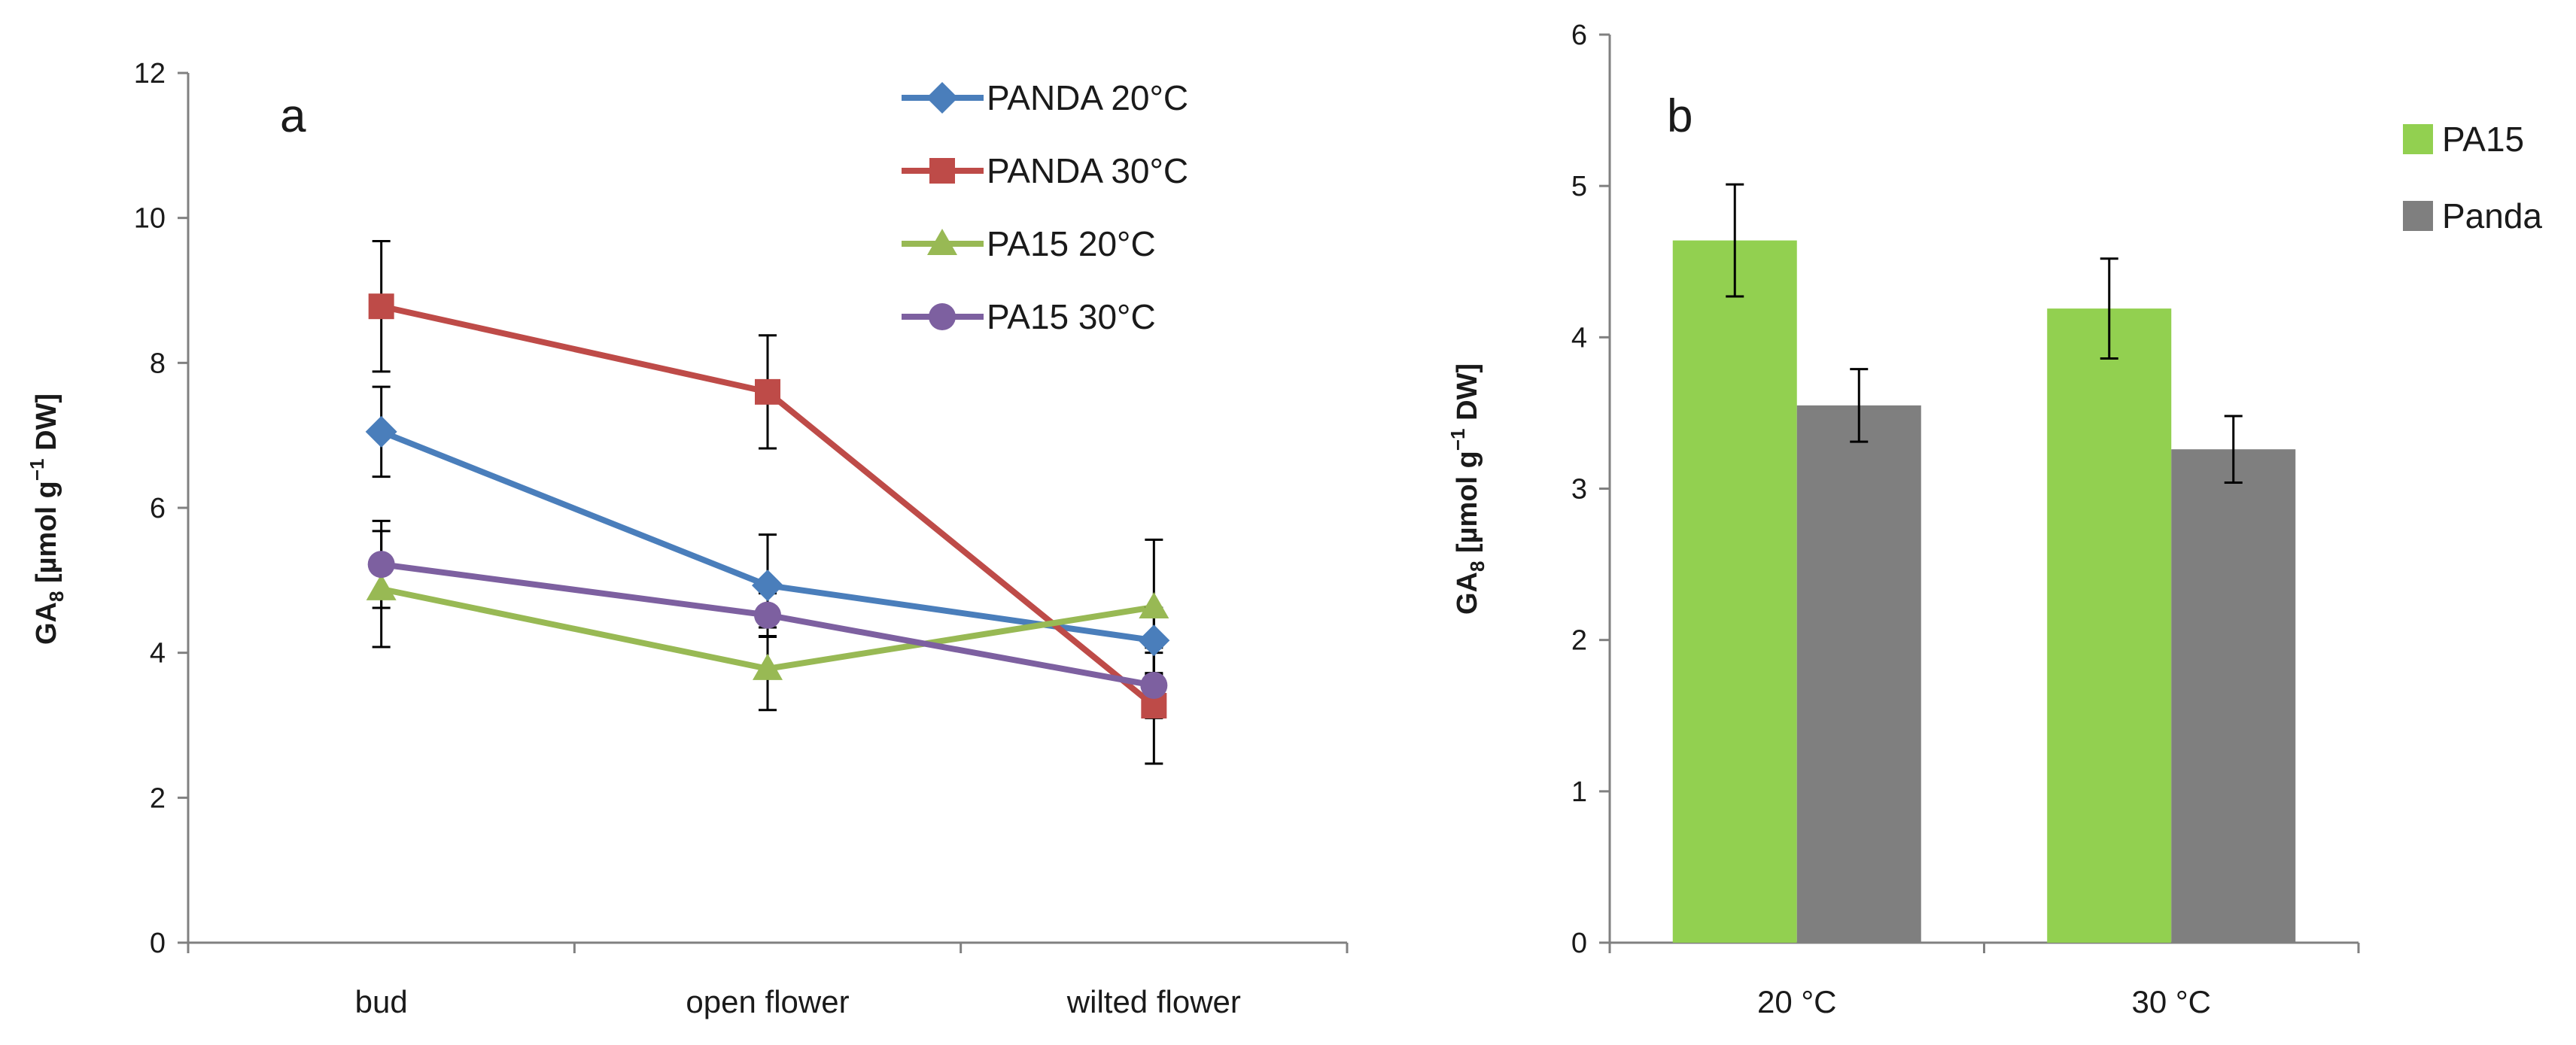 This screenshot has height=1045, width=2576. Describe the element at coordinates (767, 505) in the screenshot. I see `series-markers-a` at that location.